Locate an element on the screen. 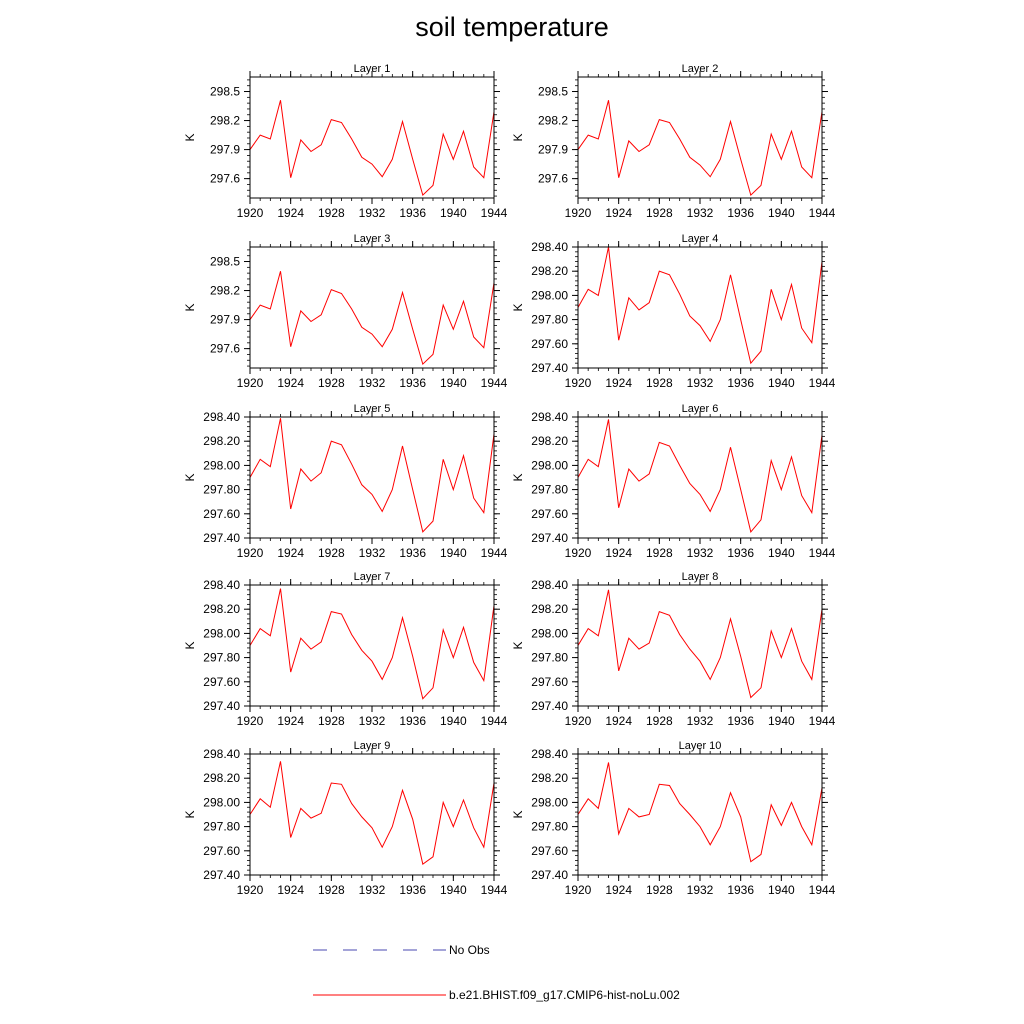 The height and width of the screenshot is (1024, 1024). panel-title: Layer 5 is located at coordinates (372, 409).